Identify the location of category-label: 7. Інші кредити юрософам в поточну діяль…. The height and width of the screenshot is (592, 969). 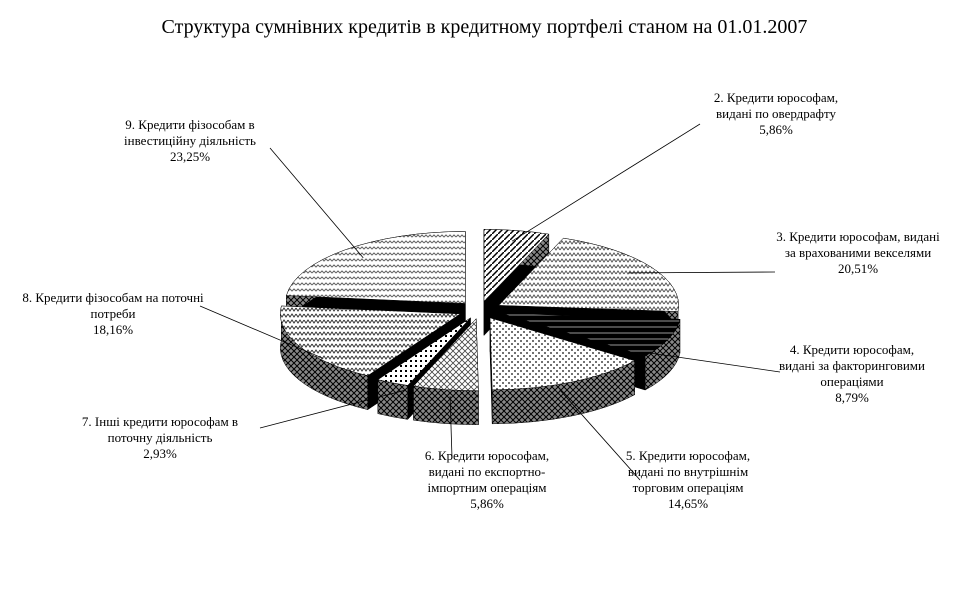
(160, 429).